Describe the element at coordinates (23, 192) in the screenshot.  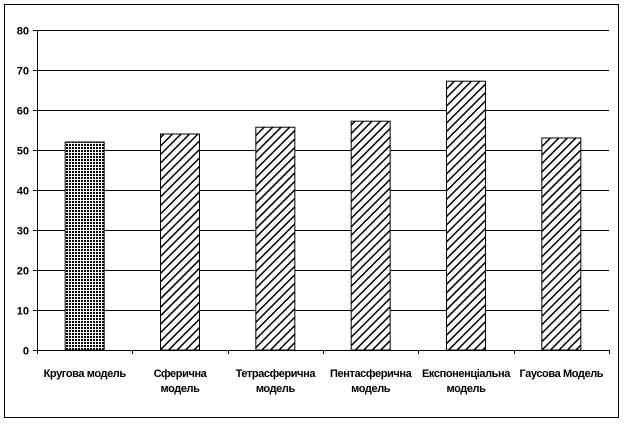
I see `y-tick-label: 40` at that location.